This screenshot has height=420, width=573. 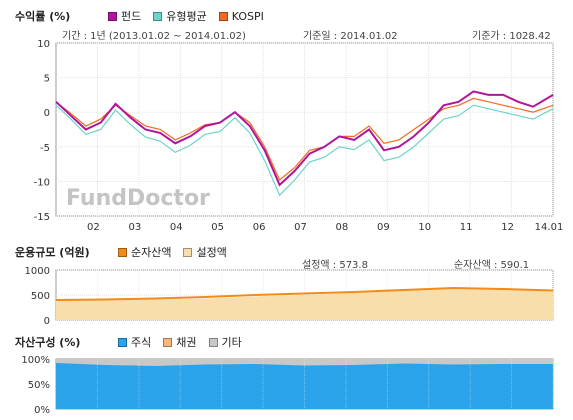 What do you see at coordinates (492, 265) in the screenshot?
I see `net-assets-label: 순자산액 : 590.1` at bounding box center [492, 265].